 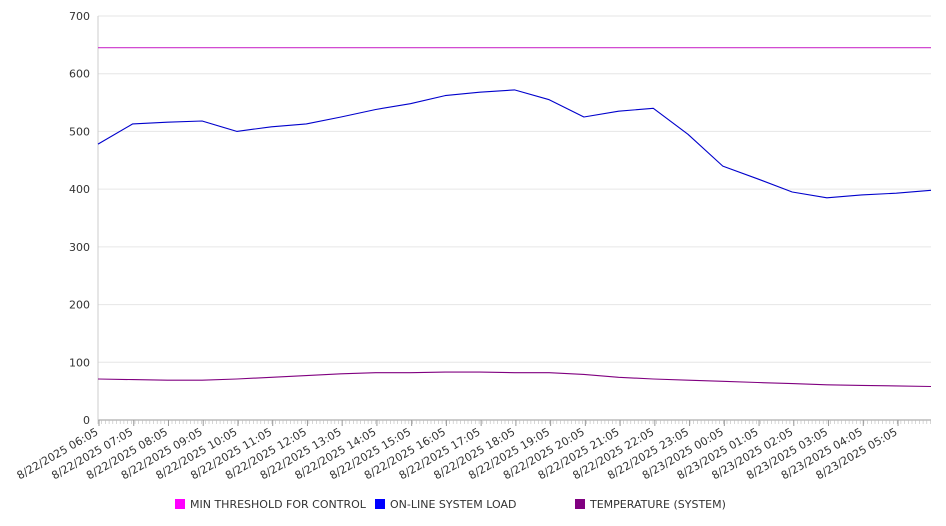 I want to click on legend-label-temperature: TEMPERATURE (SYSTEM), so click(x=658, y=504).